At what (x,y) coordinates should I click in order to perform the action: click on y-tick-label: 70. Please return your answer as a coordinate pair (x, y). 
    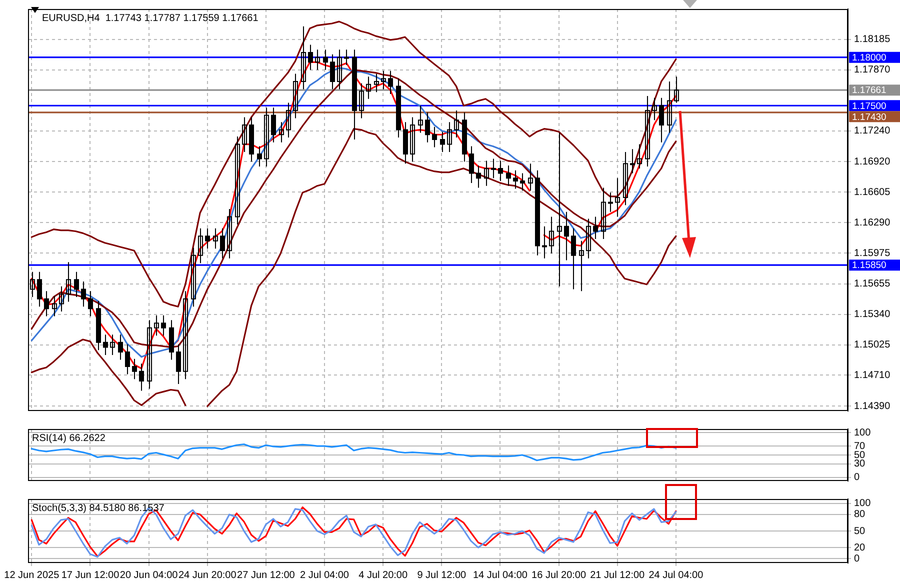
    Looking at the image, I should click on (860, 446).